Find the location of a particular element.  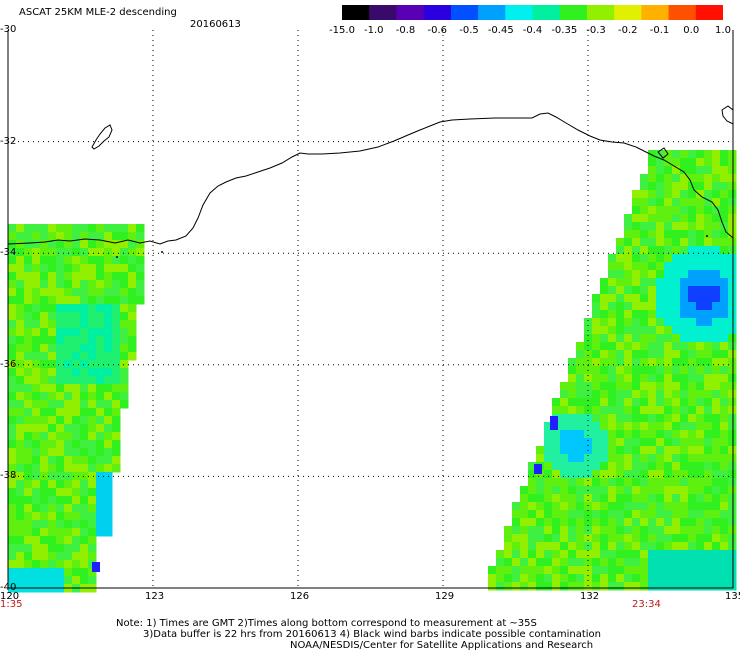

colorbar is located at coordinates (532, 12).